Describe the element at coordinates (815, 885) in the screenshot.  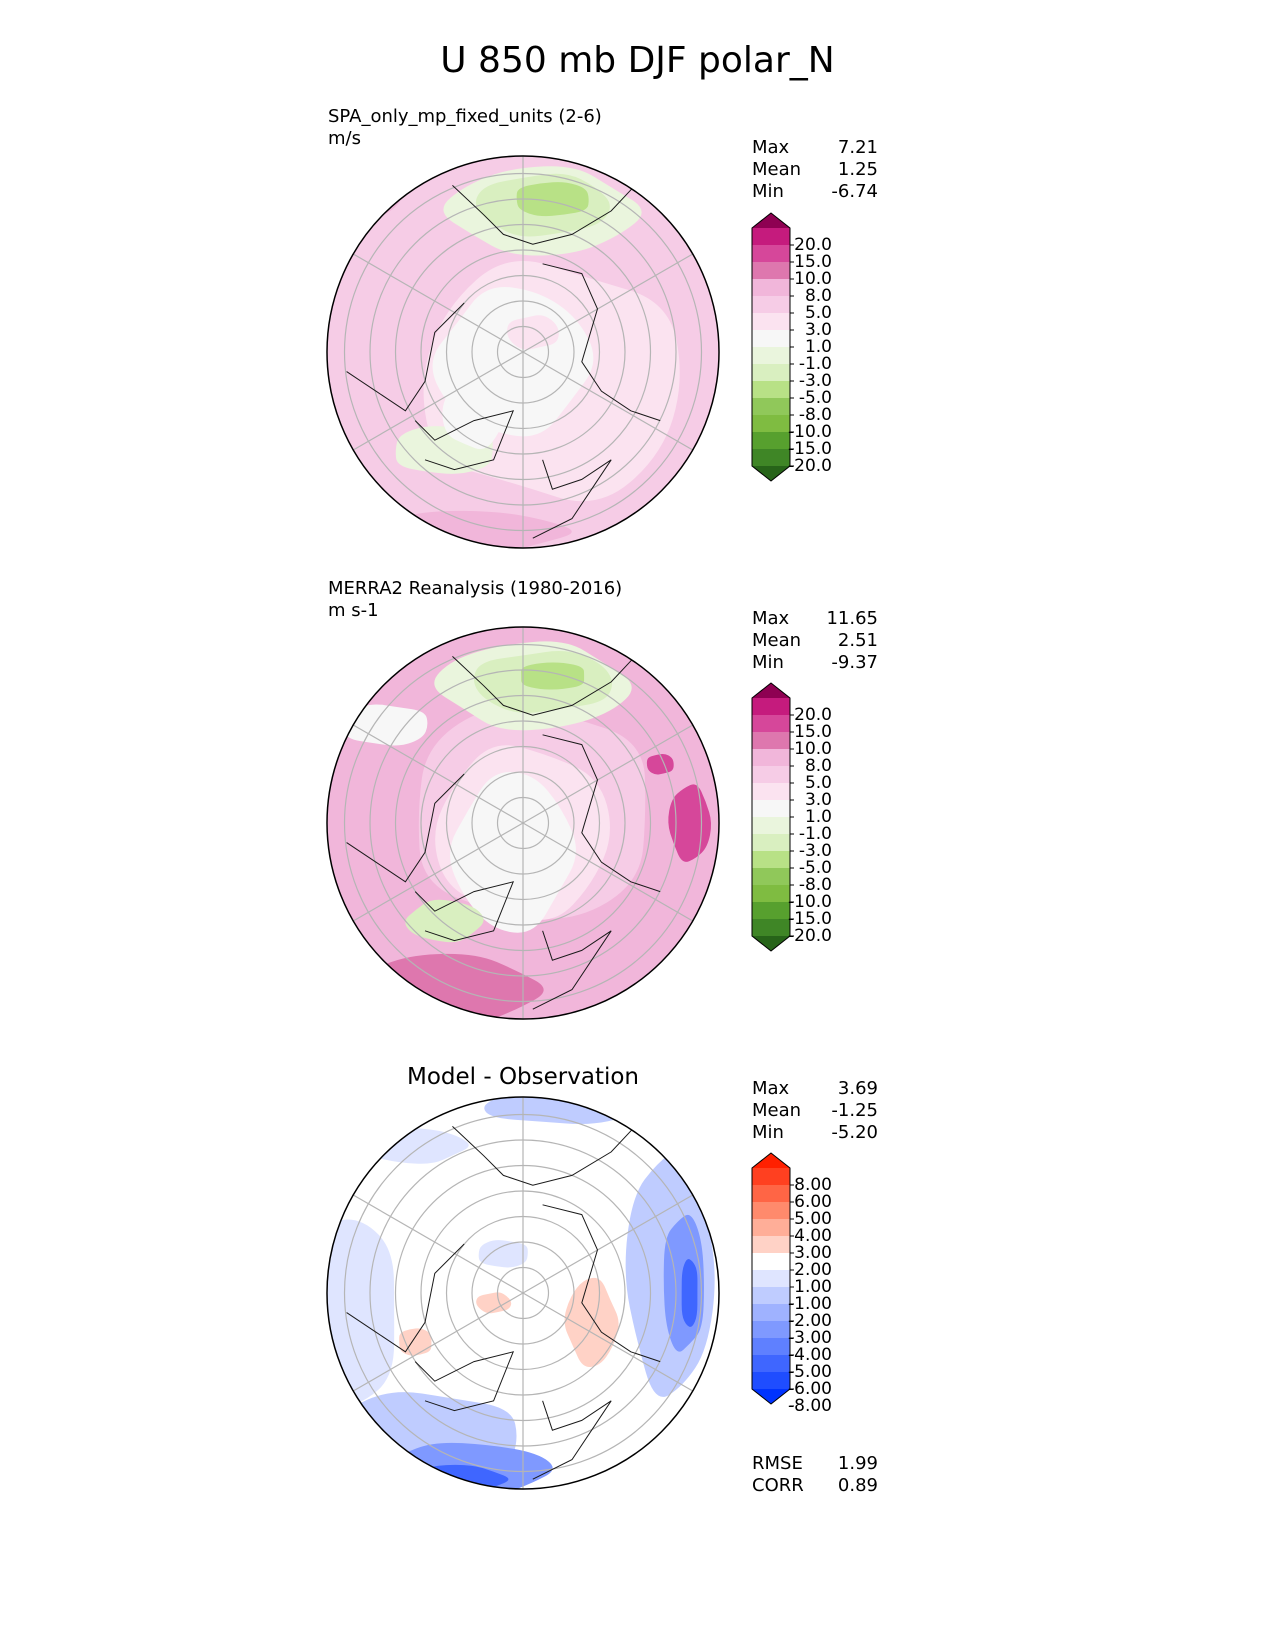
I see `colorbar-tick-label: -8.0` at that location.